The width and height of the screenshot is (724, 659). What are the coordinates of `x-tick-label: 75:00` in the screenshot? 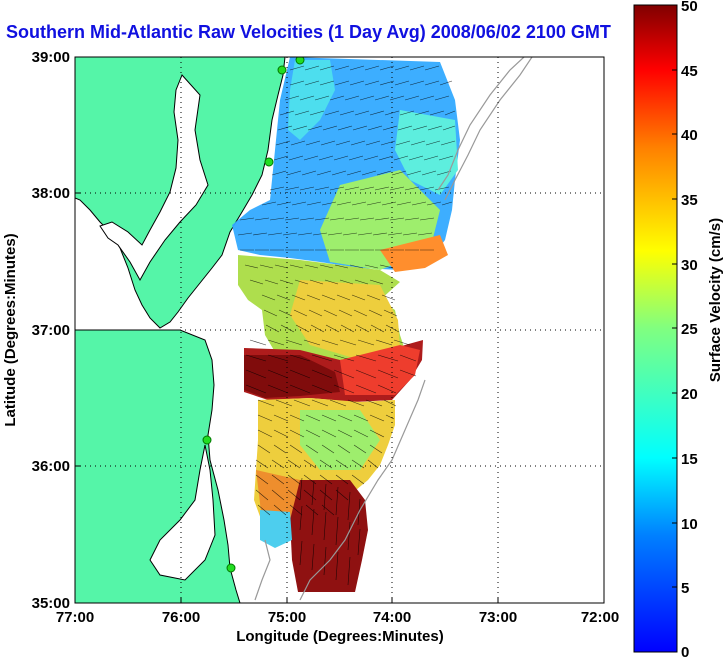 It's located at (287, 617).